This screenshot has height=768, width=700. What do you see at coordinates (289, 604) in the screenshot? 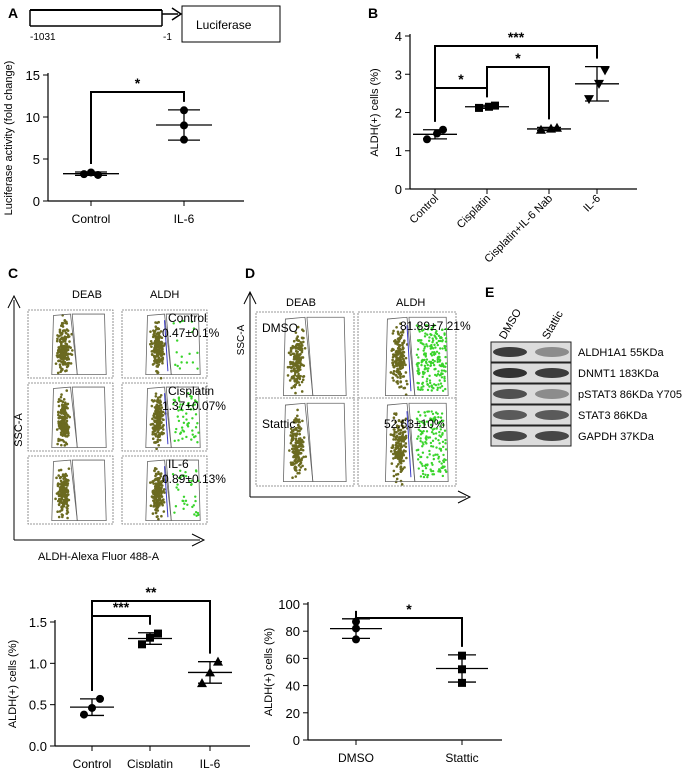
I see `y-tick-label: 100` at bounding box center [289, 604].